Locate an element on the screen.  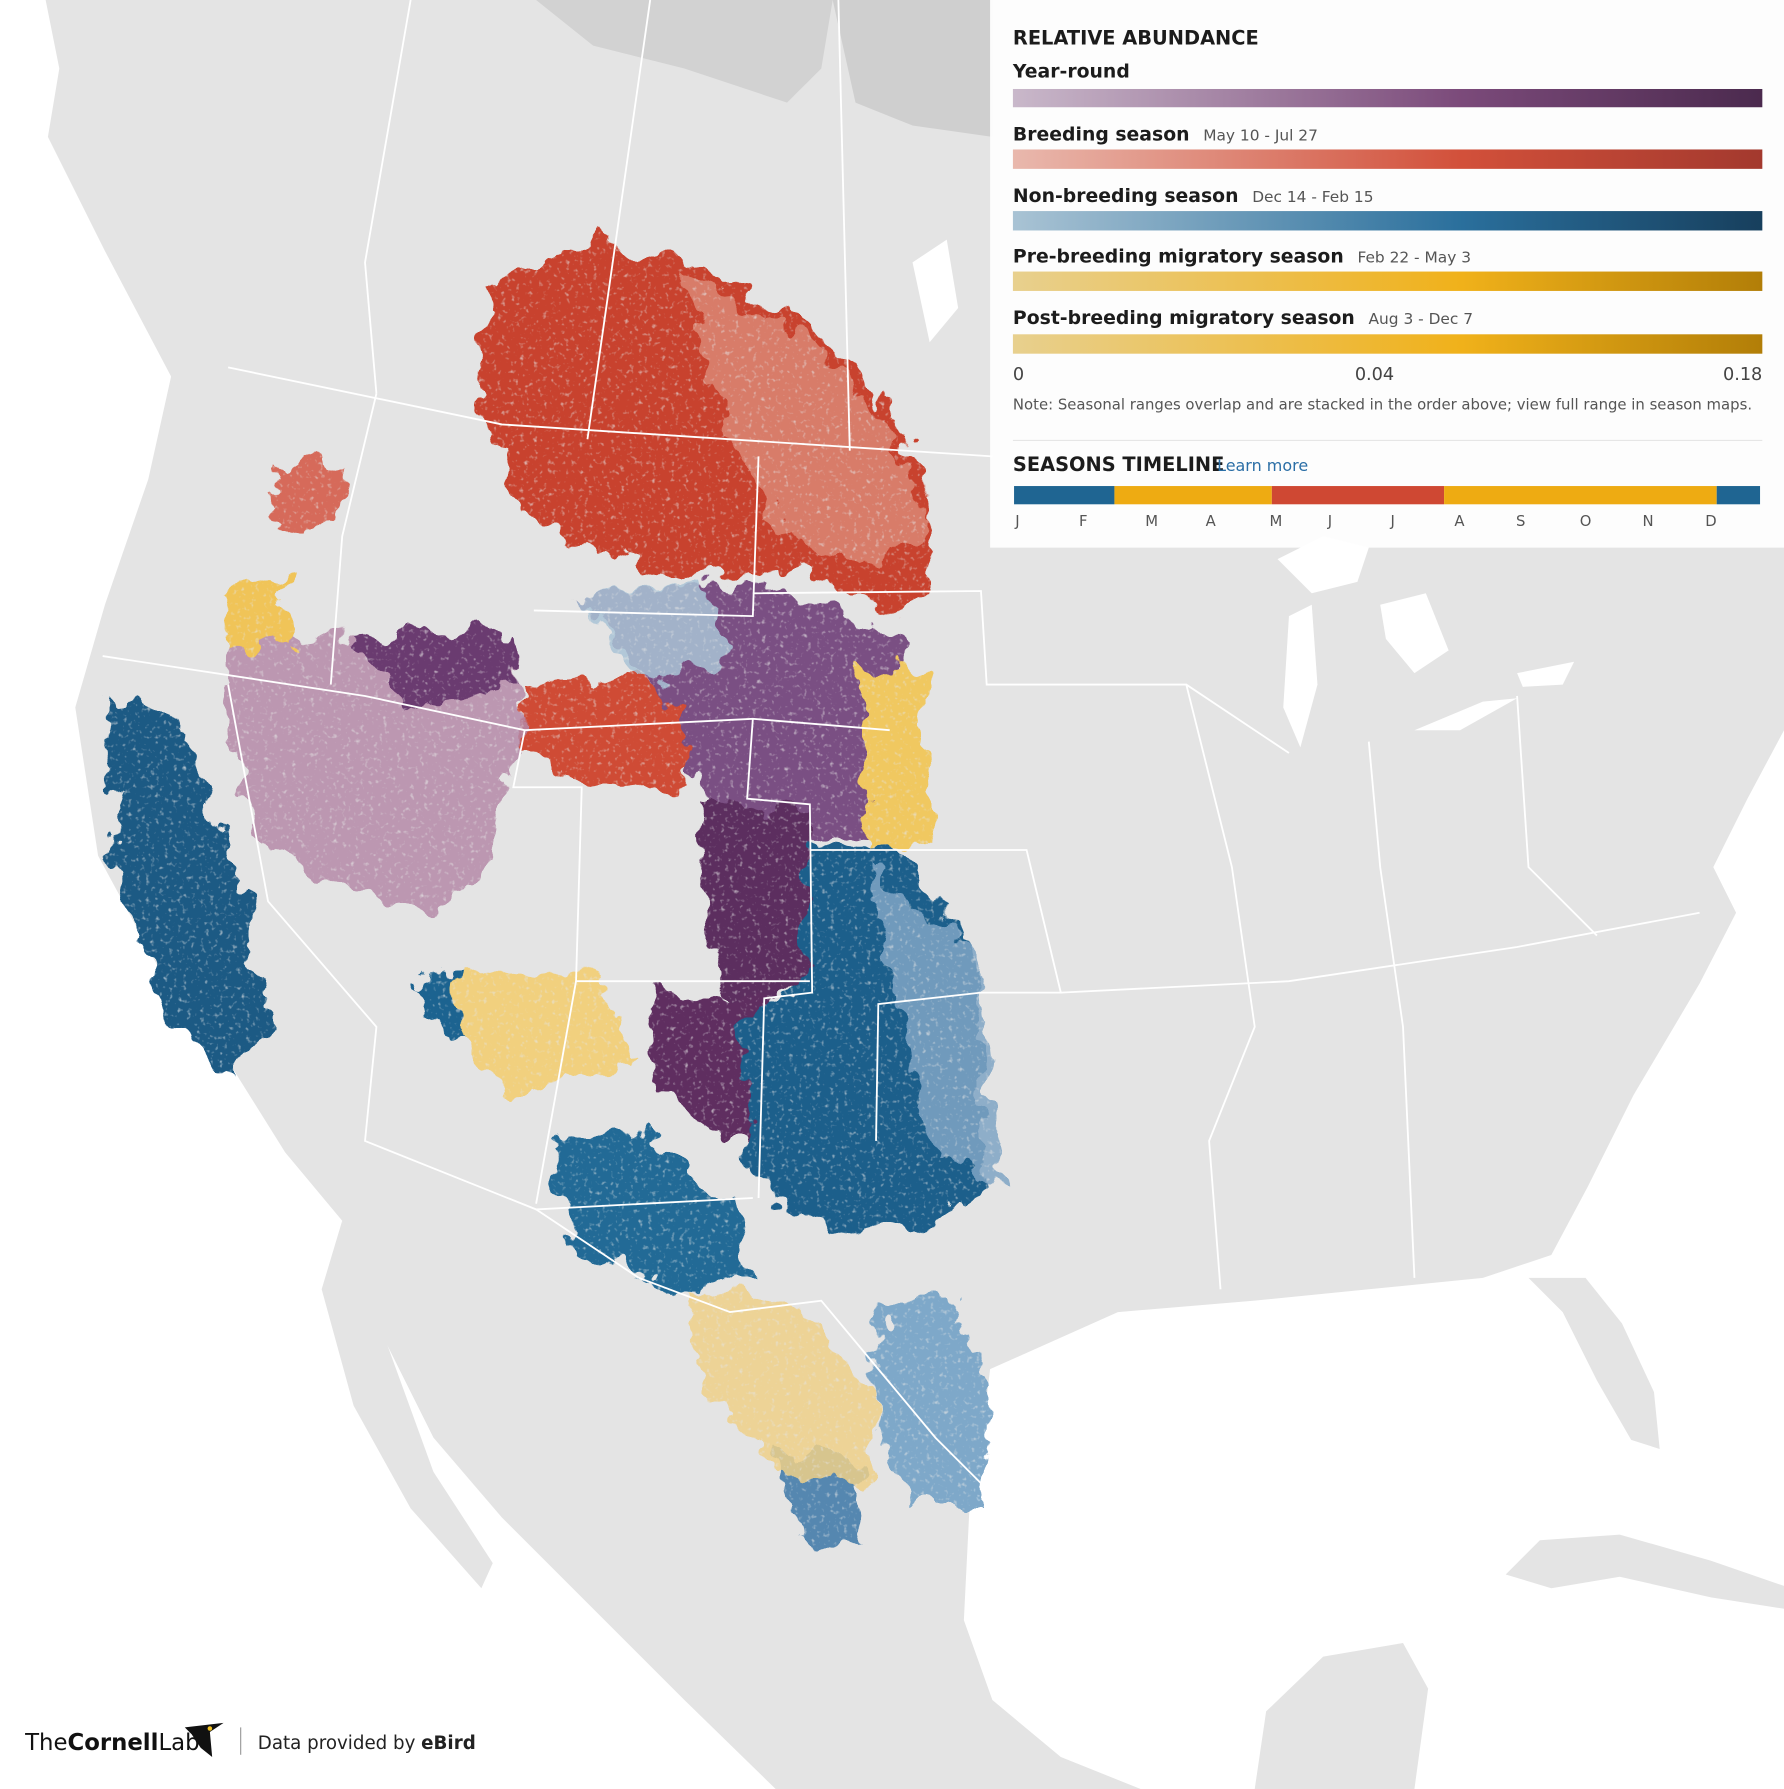
season-label: Year-round is located at coordinates (1071, 72).